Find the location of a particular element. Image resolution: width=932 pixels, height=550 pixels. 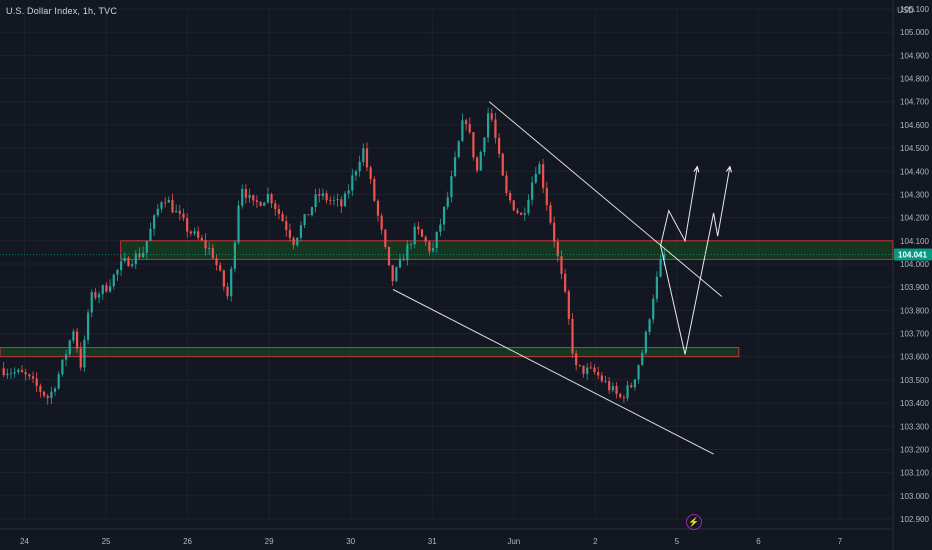

x-tick-label: Jun is located at coordinates (513, 541).